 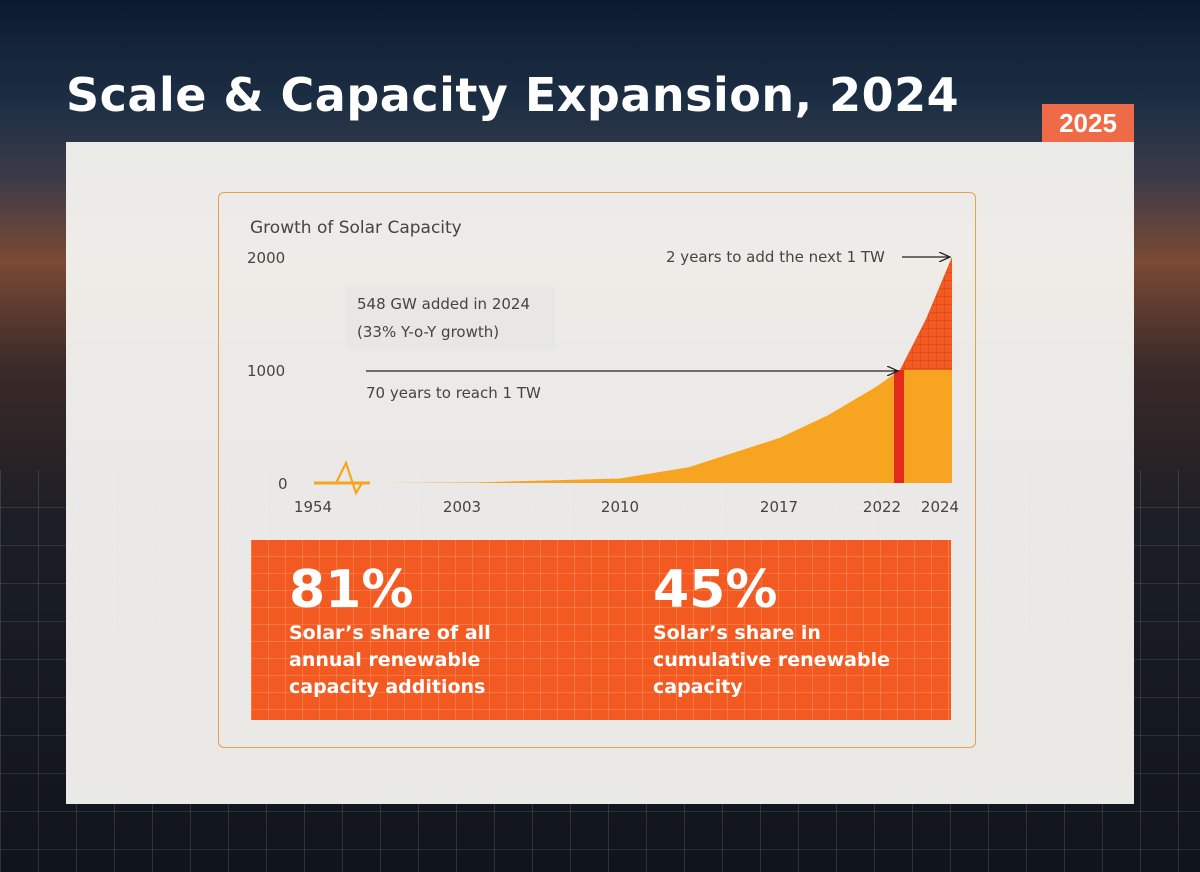 What do you see at coordinates (715, 590) in the screenshot?
I see `stat-cumulative-share-value: 45%` at bounding box center [715, 590].